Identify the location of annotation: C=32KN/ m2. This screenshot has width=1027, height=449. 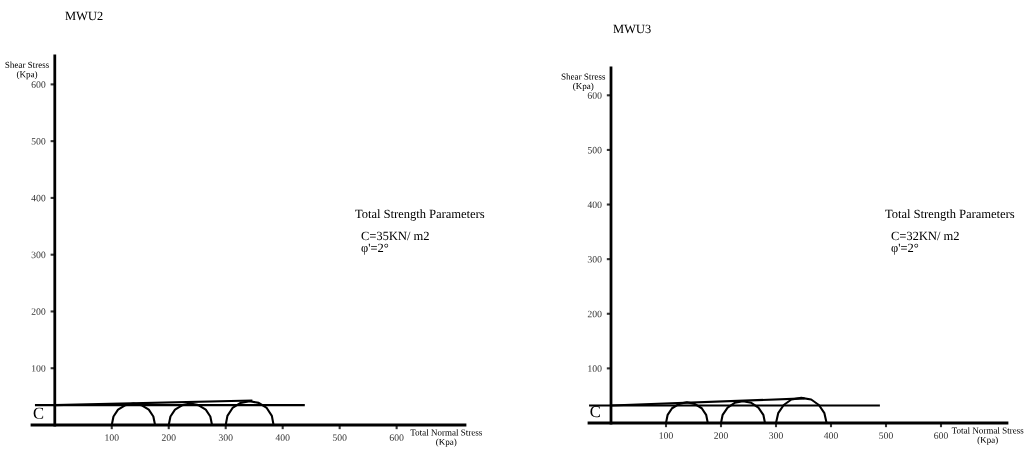
(925, 236).